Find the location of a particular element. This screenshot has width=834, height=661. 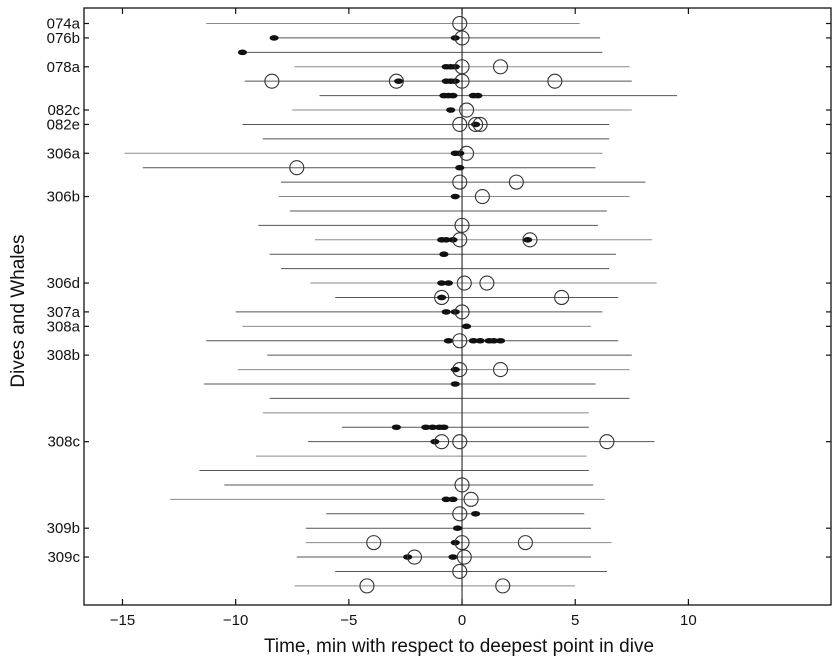

x-tick-label: 5 is located at coordinates (575, 620).